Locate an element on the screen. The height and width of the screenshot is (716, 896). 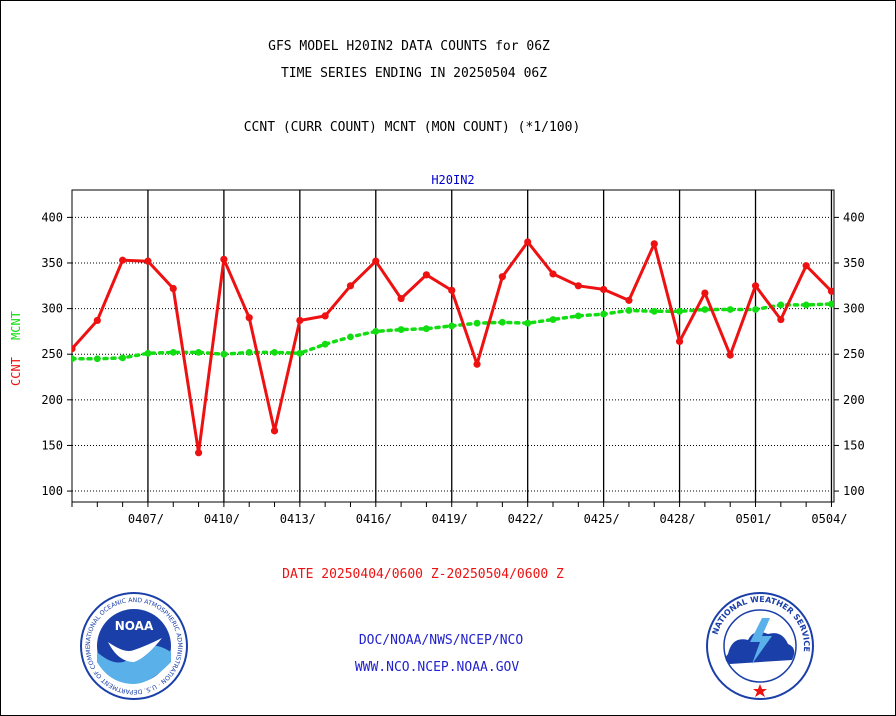
y-tick-label-right: 300 is located at coordinates (854, 309).